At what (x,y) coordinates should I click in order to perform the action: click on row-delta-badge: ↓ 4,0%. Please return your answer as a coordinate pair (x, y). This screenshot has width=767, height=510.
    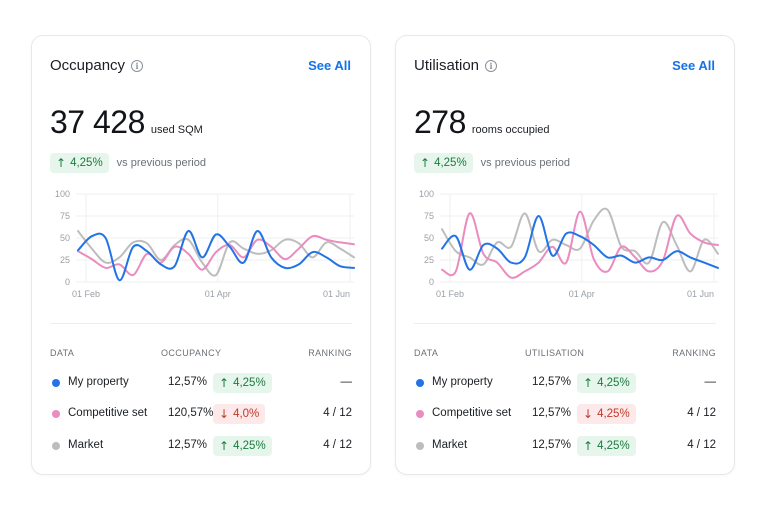
    Looking at the image, I should click on (239, 414).